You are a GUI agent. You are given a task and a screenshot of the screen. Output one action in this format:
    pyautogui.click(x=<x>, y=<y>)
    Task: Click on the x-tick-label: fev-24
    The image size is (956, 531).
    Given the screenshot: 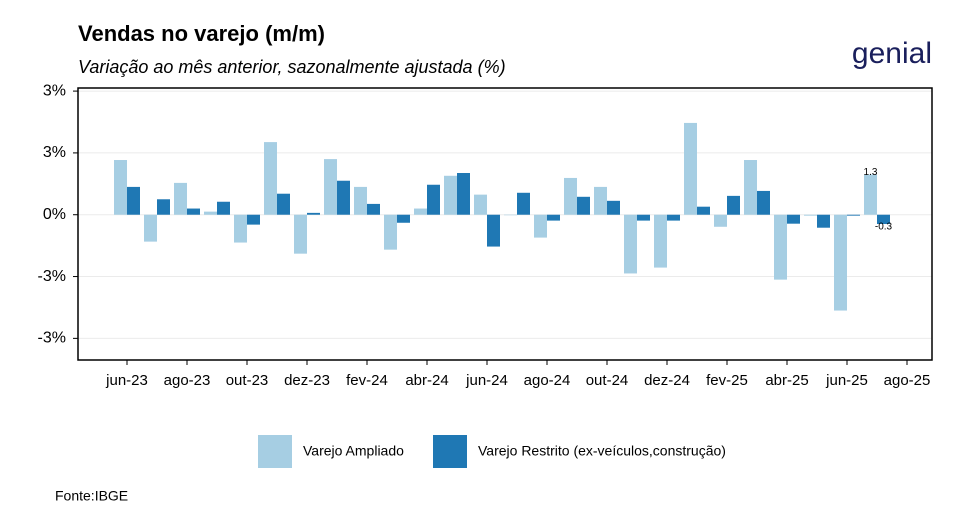 What is the action you would take?
    pyautogui.click(x=367, y=380)
    